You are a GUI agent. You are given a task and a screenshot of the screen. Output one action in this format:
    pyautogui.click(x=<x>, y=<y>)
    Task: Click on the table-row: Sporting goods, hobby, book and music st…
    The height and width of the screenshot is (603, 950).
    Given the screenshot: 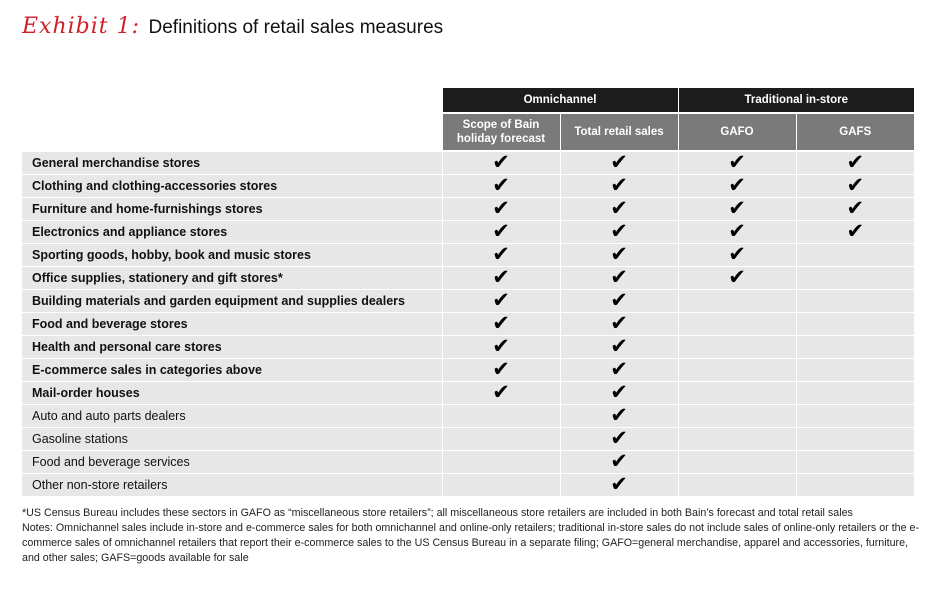 What is the action you would take?
    pyautogui.click(x=468, y=254)
    